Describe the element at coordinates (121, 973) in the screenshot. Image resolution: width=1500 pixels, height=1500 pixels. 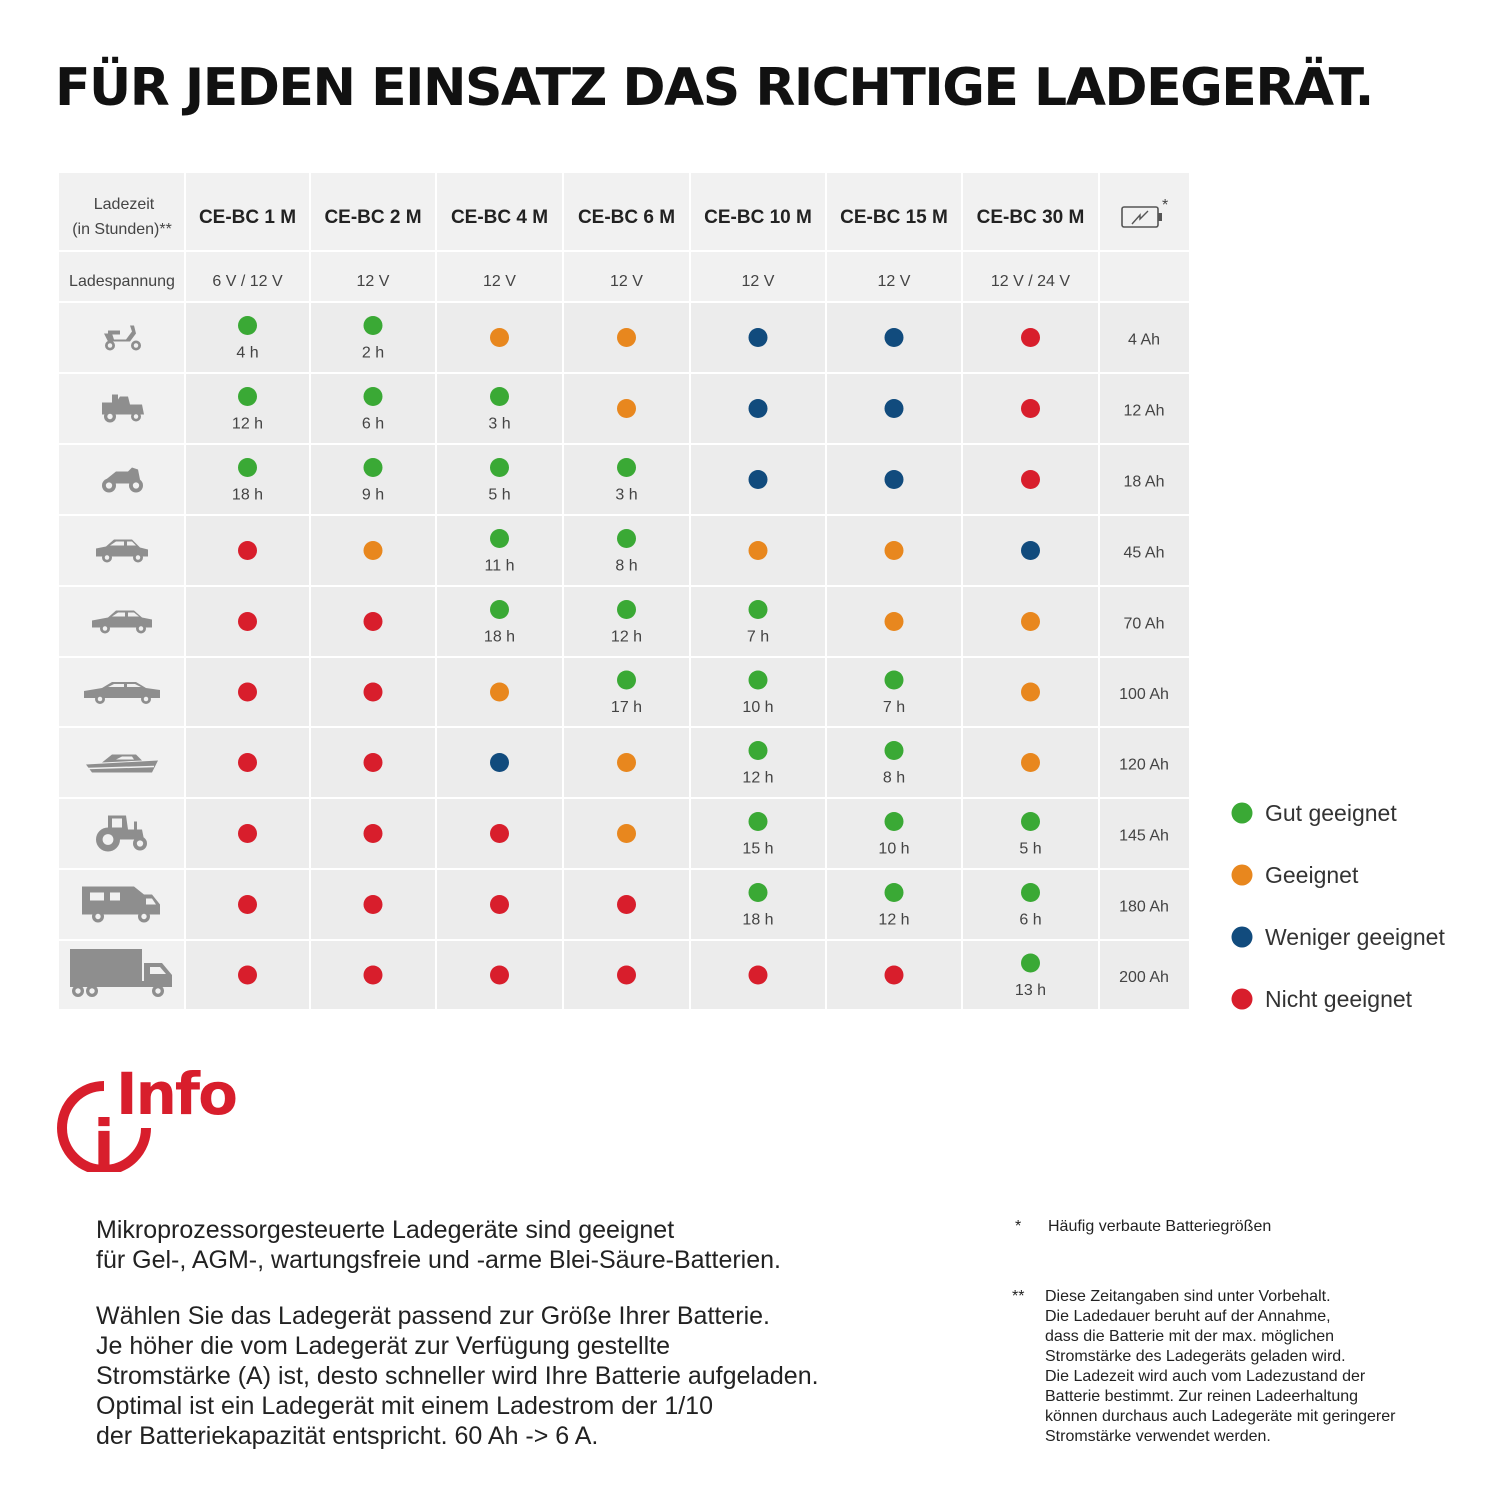
I see `truck-icon` at that location.